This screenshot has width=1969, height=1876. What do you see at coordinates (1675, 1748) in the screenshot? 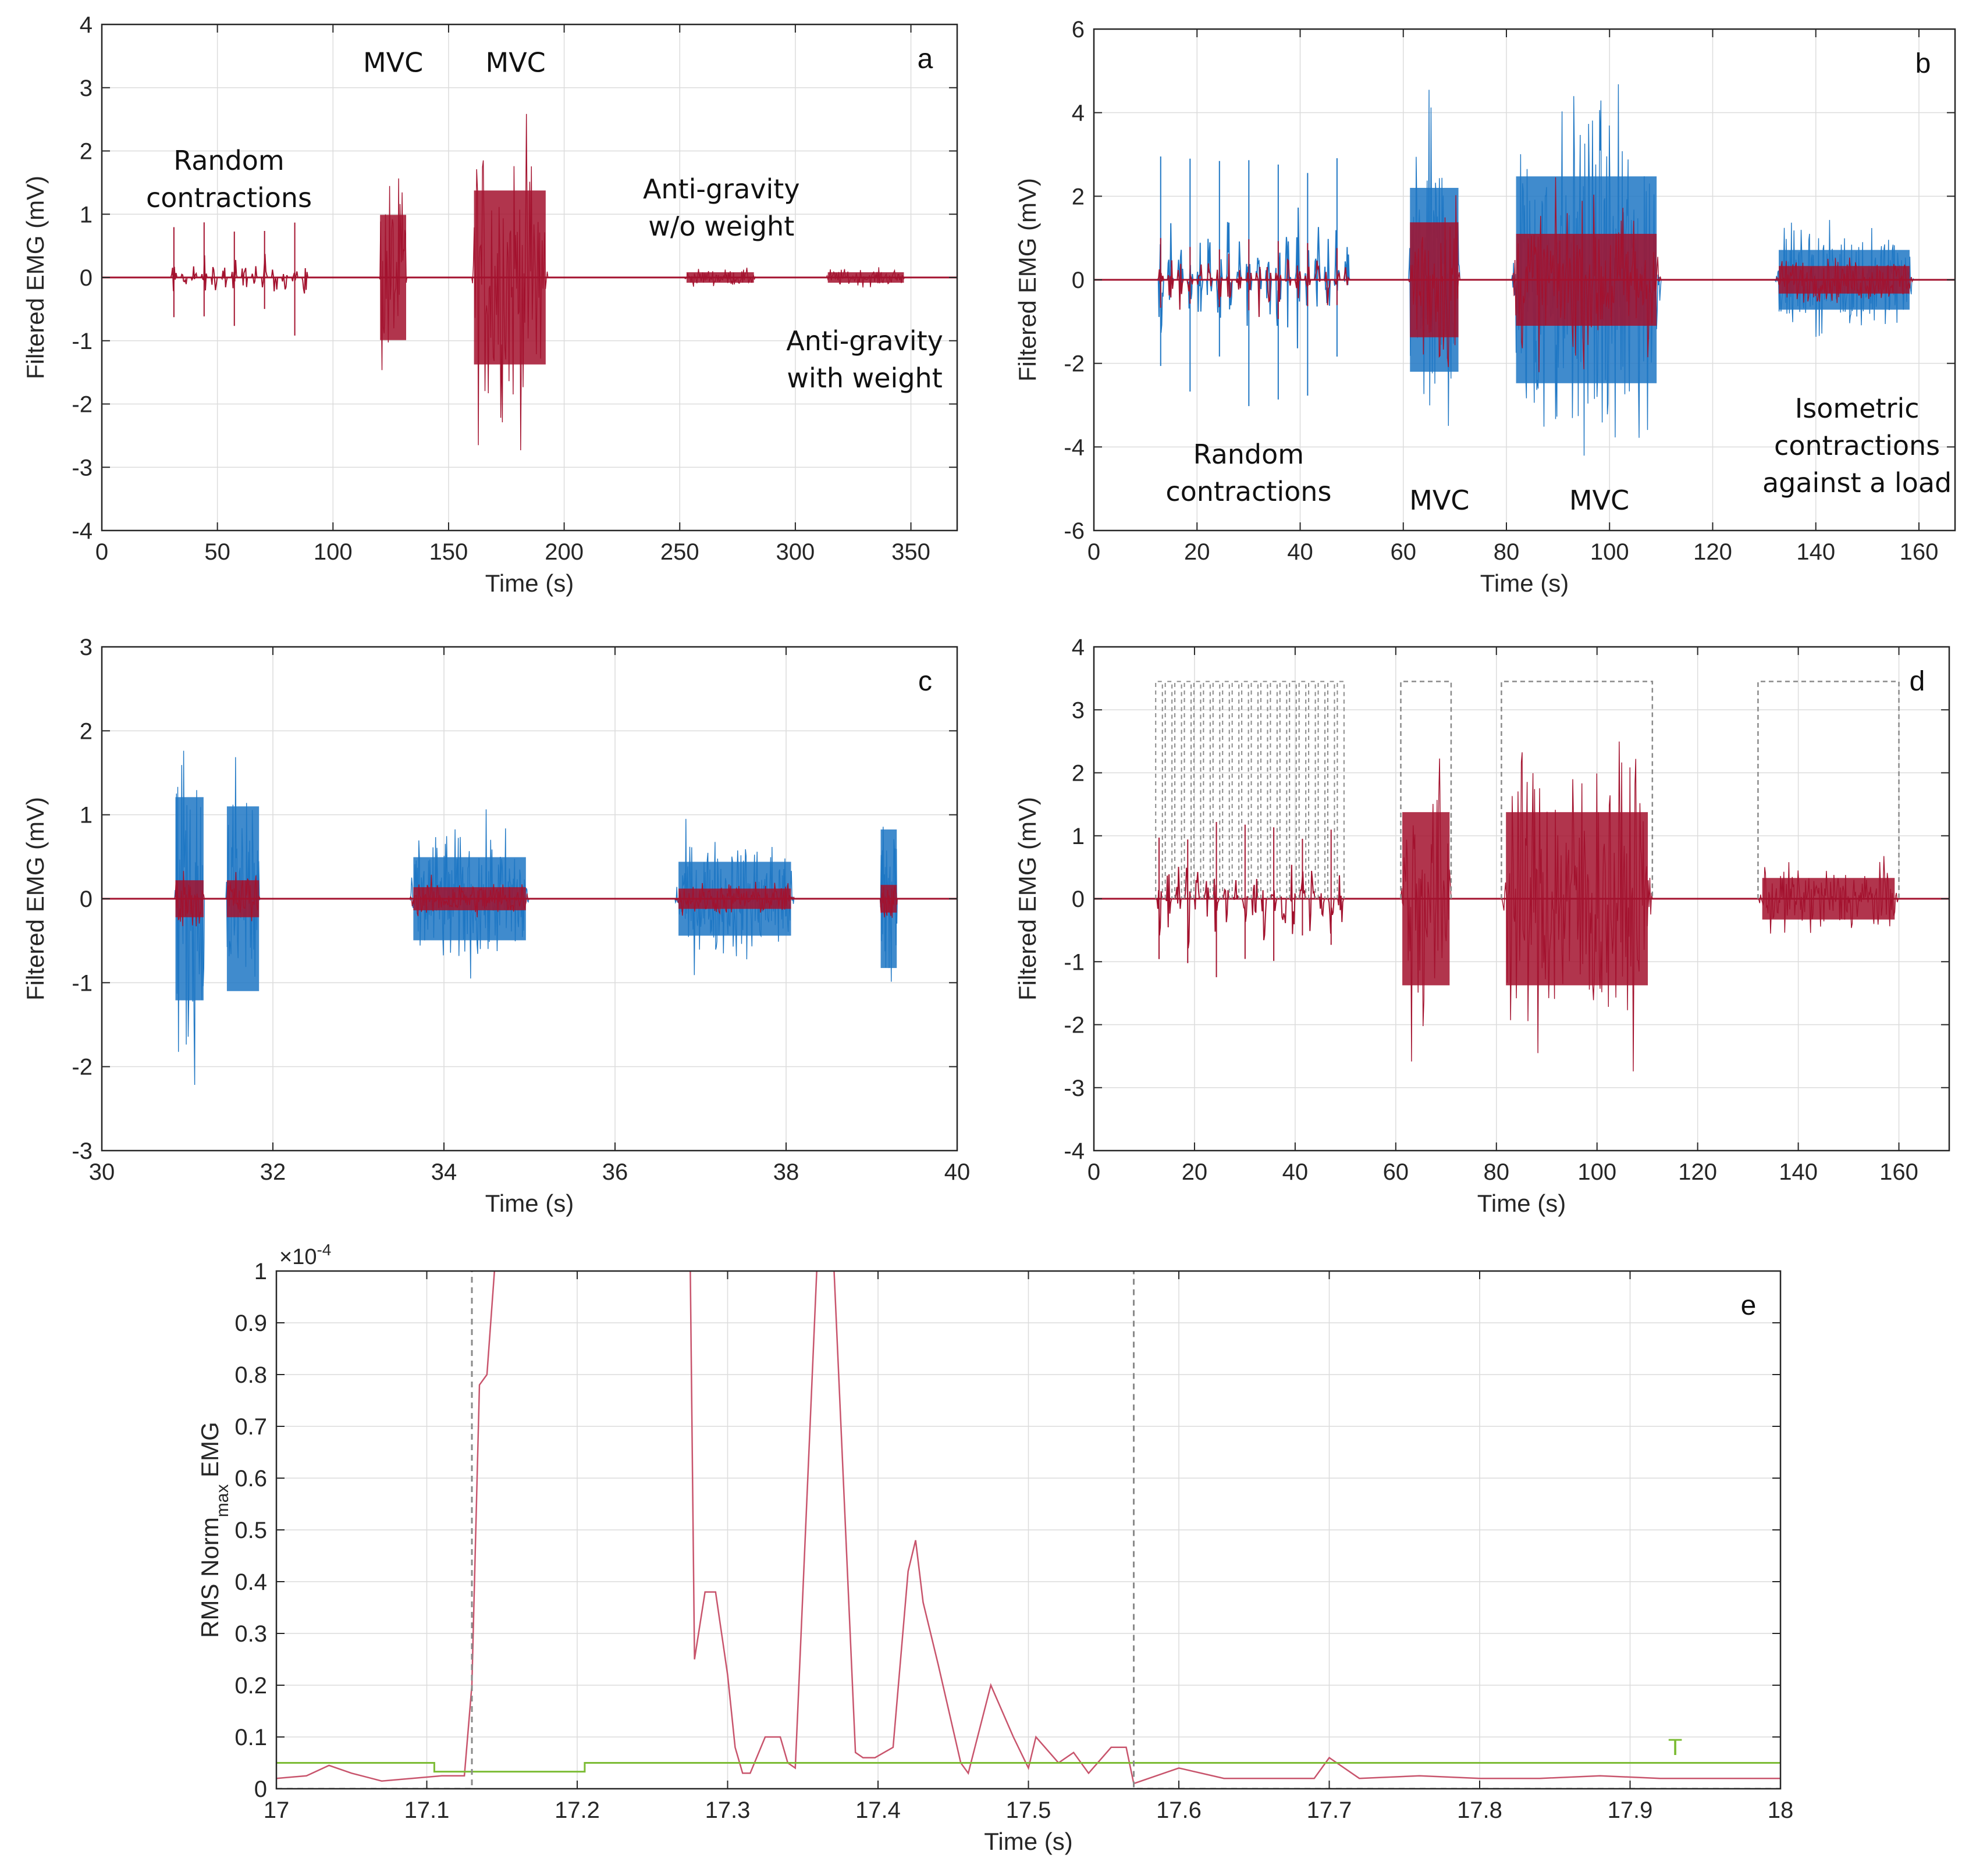
I see `threshold-label: T` at bounding box center [1675, 1748].